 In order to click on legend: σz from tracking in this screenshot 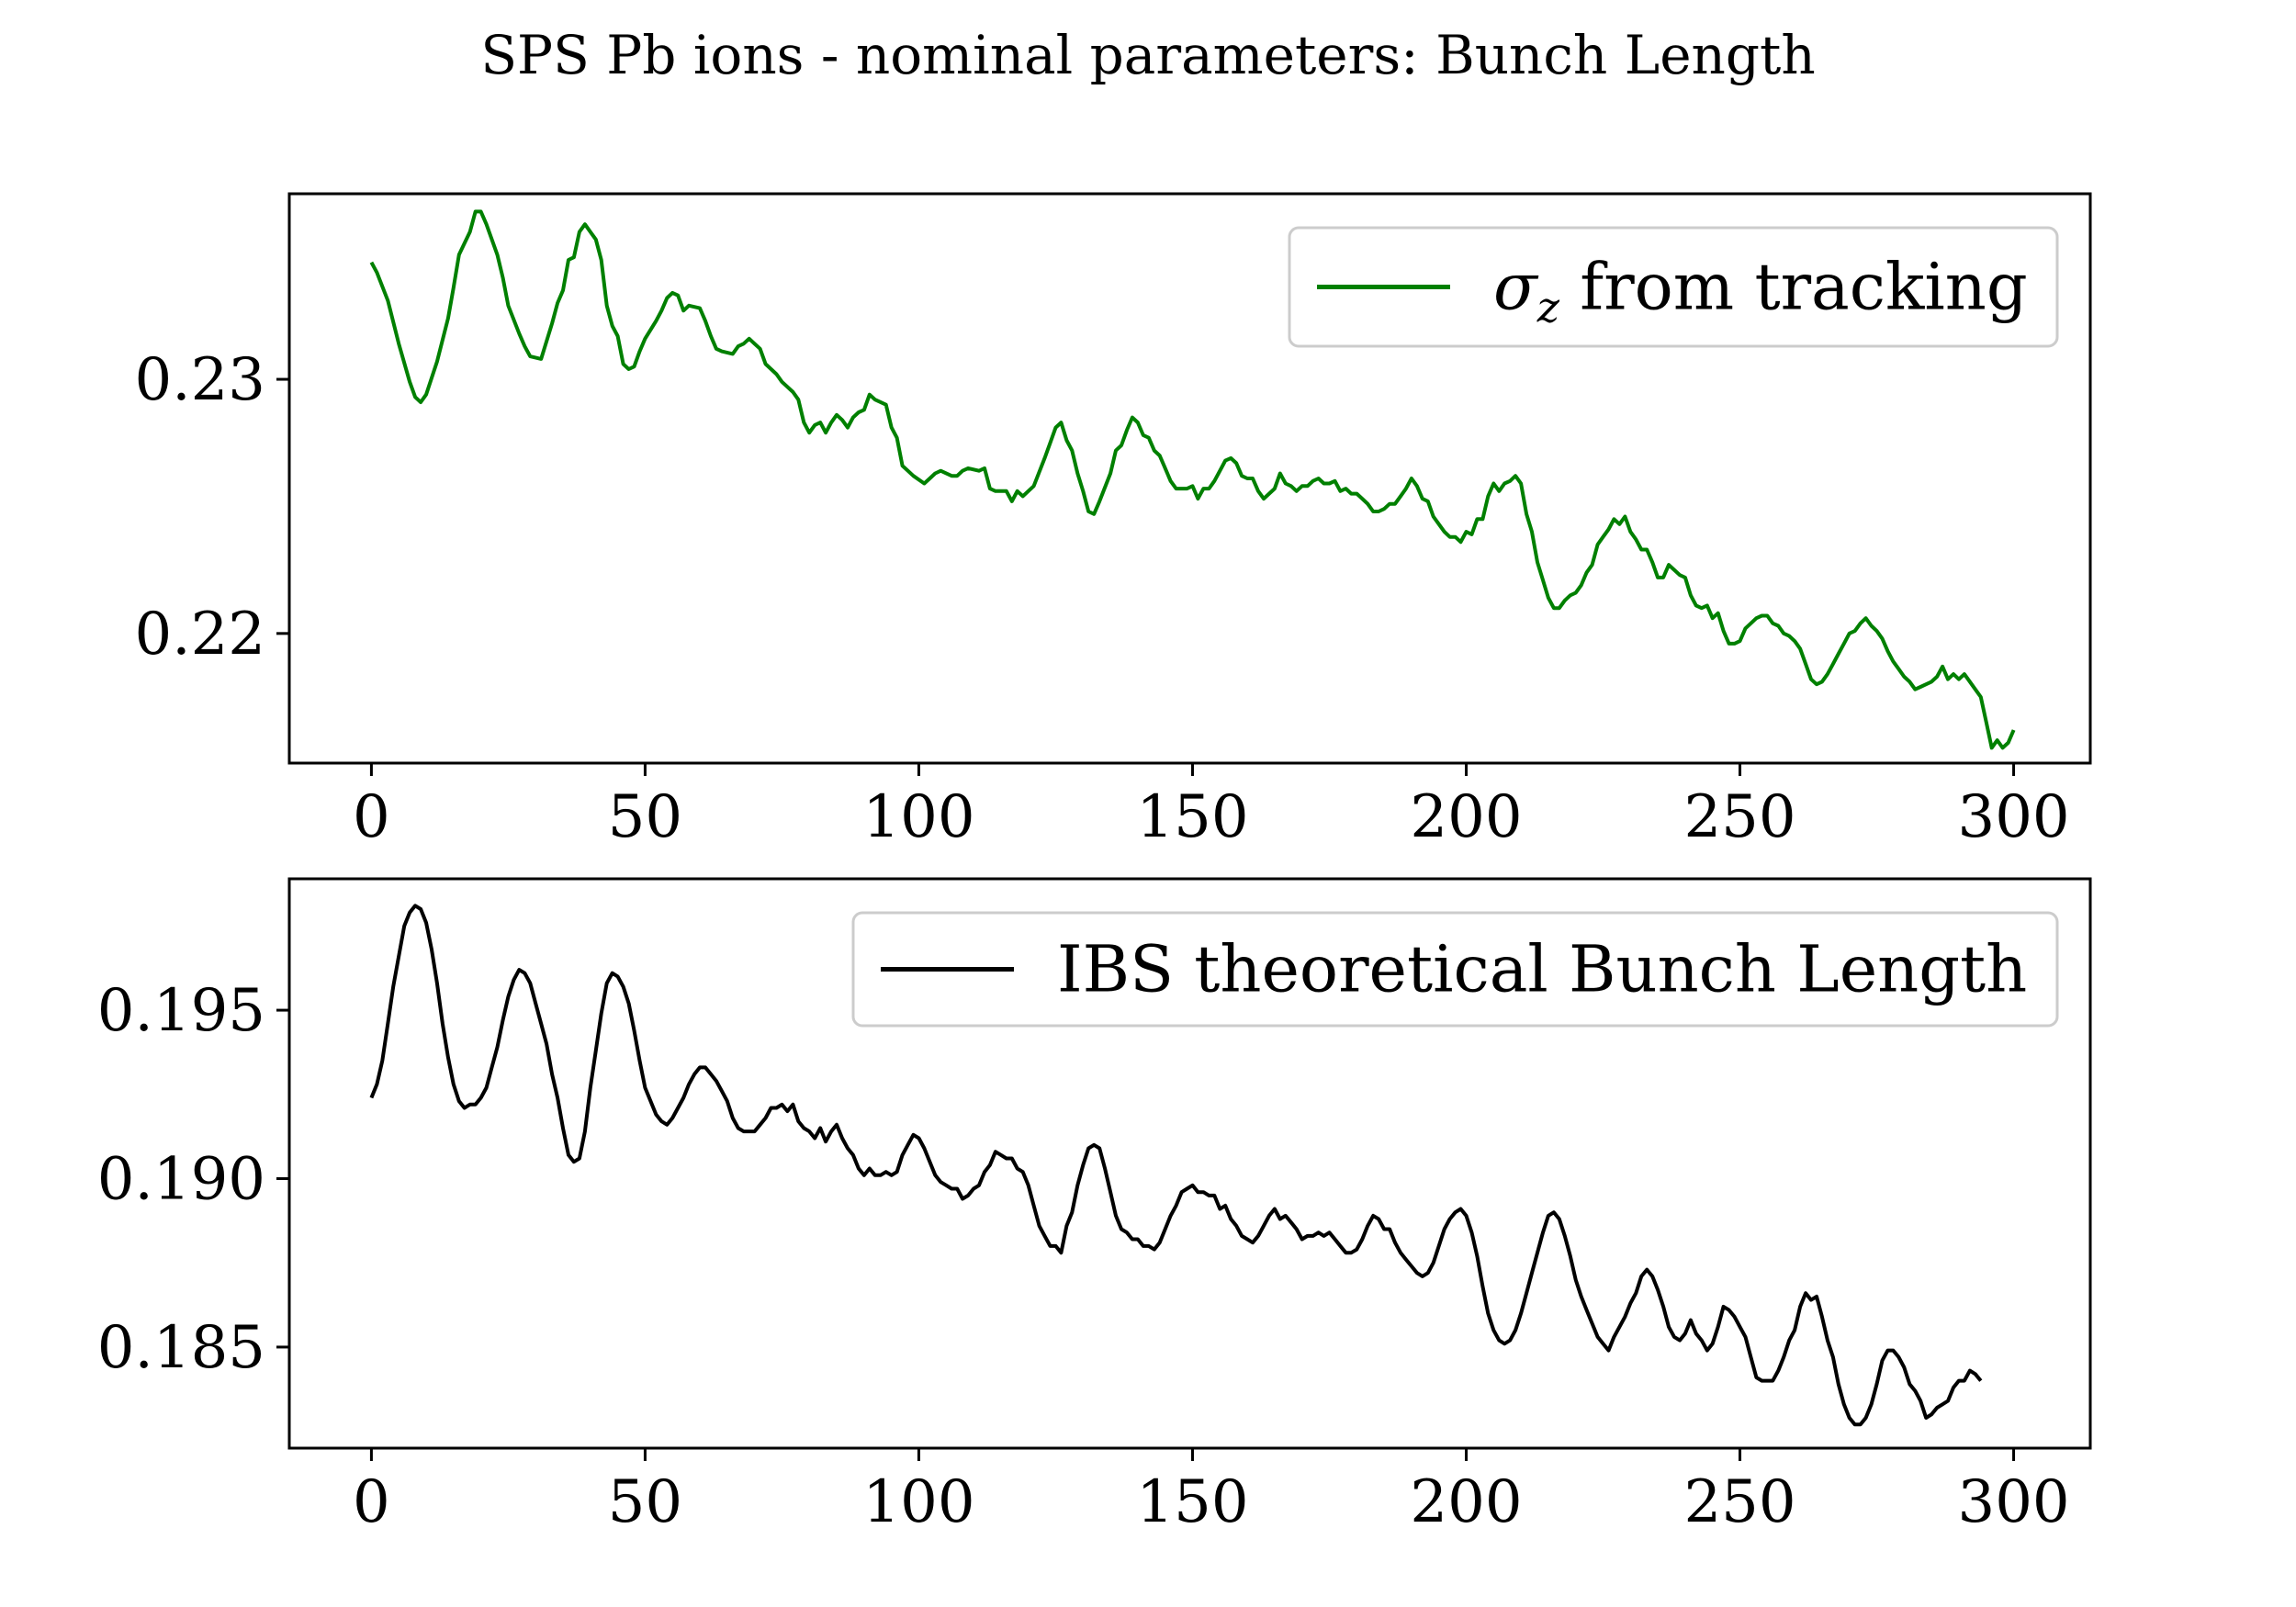, I will do `click(1673, 287)`.